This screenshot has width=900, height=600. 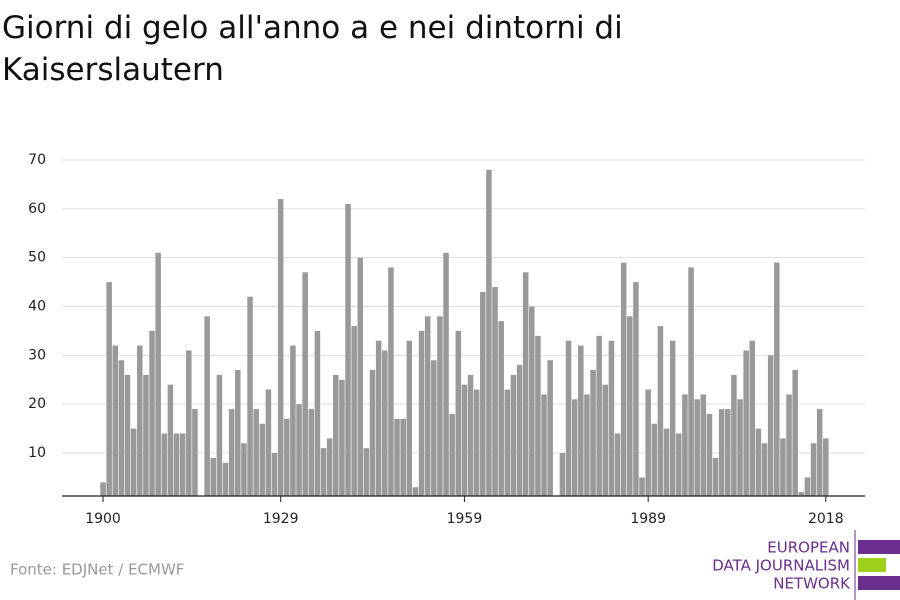 What do you see at coordinates (281, 519) in the screenshot?
I see `x-tick-label: 1929` at bounding box center [281, 519].